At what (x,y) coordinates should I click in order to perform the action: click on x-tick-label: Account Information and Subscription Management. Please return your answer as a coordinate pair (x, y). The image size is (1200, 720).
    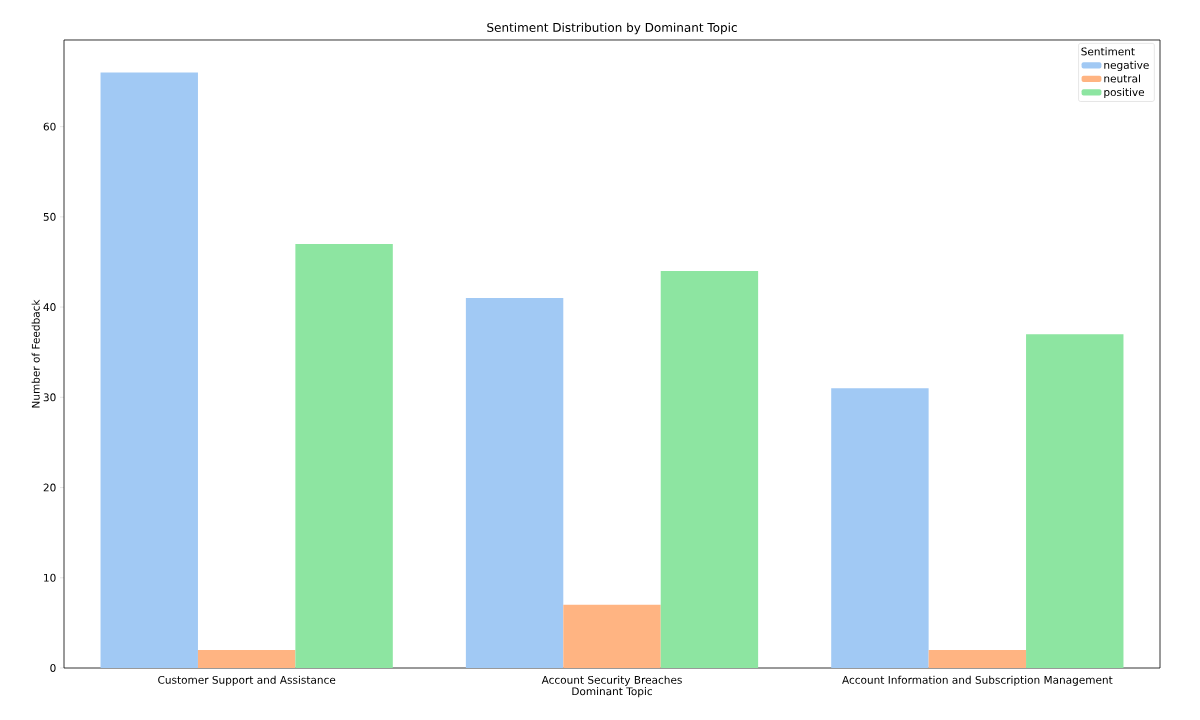
    Looking at the image, I should click on (977, 680).